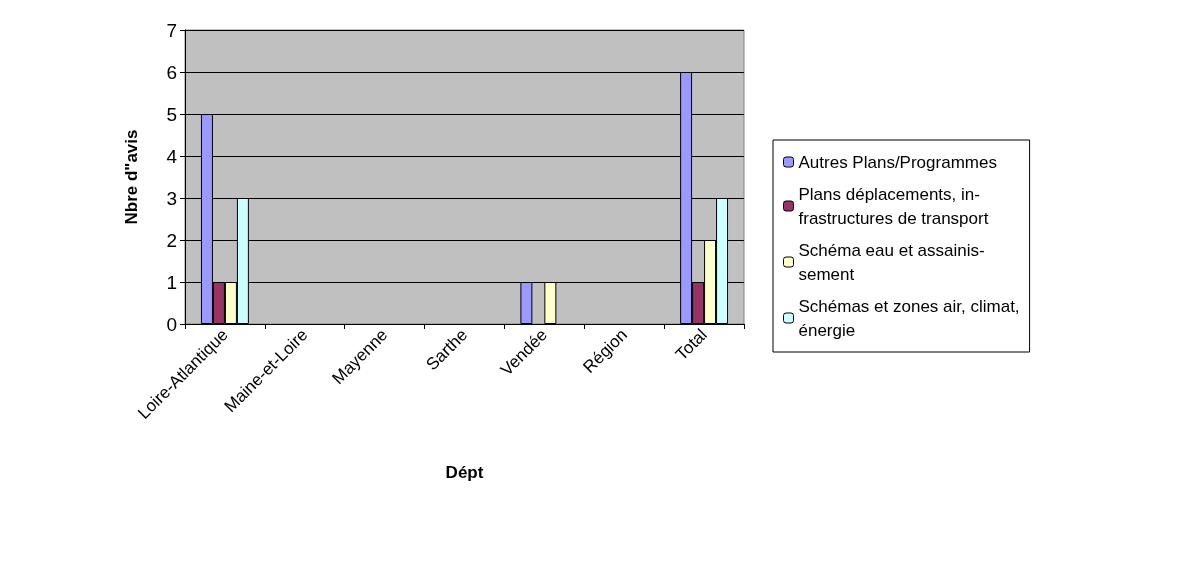 The width and height of the screenshot is (1187, 569). What do you see at coordinates (891, 262) in the screenshot?
I see `legend-label: Schéma eau et assainis- sement` at bounding box center [891, 262].